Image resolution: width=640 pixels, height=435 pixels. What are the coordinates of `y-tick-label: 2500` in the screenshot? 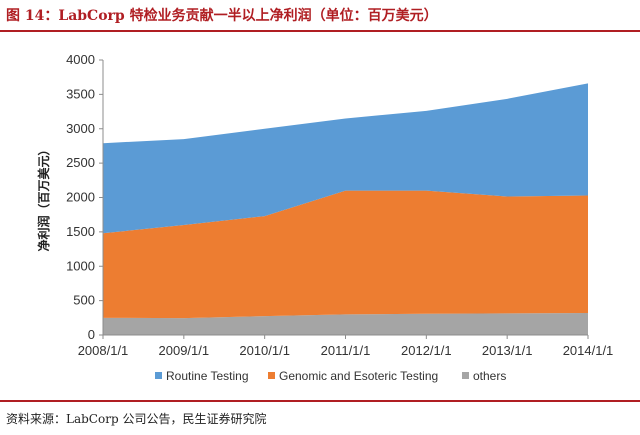 It's located at (80, 162).